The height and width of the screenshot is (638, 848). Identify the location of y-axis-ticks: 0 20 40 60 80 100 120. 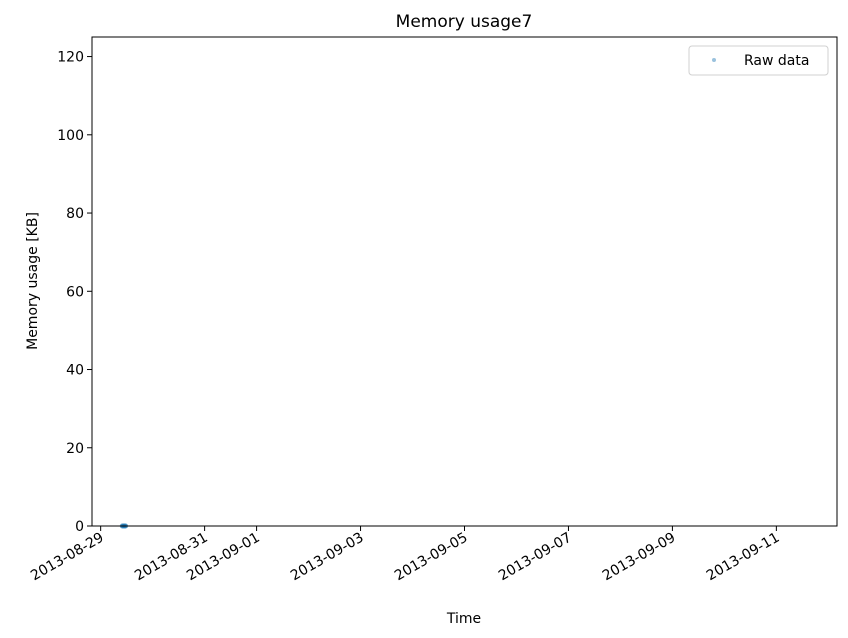
(74, 292).